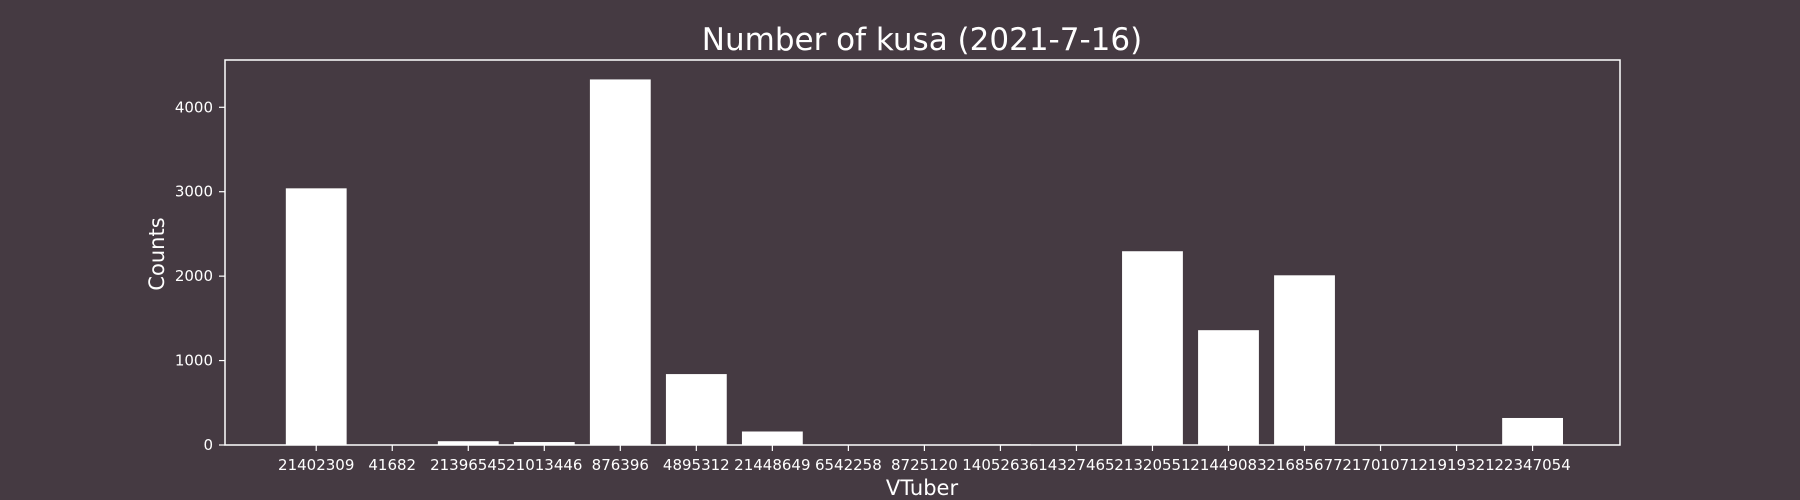 The width and height of the screenshot is (1800, 500). What do you see at coordinates (157, 253) in the screenshot?
I see `y-axis-label: Counts` at bounding box center [157, 253].